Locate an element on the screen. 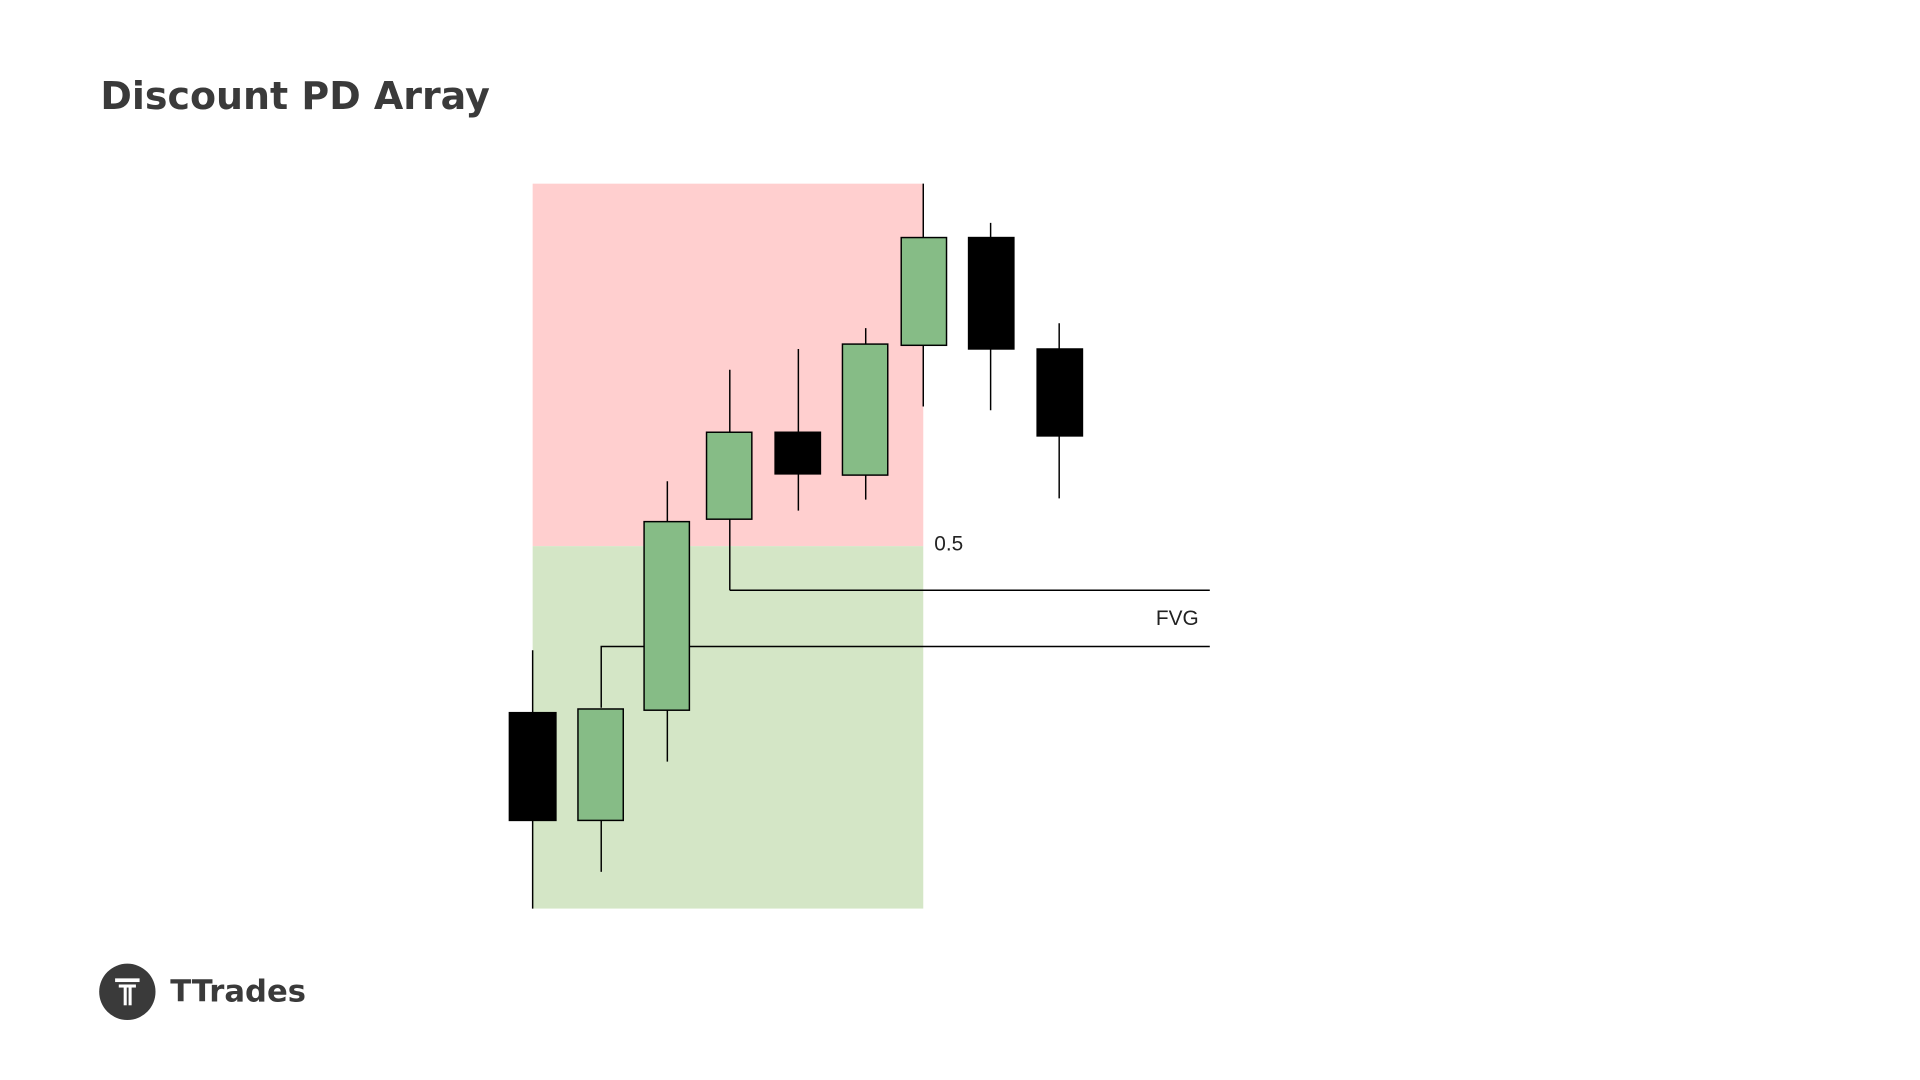  title: Discount PD Array is located at coordinates (295, 96).